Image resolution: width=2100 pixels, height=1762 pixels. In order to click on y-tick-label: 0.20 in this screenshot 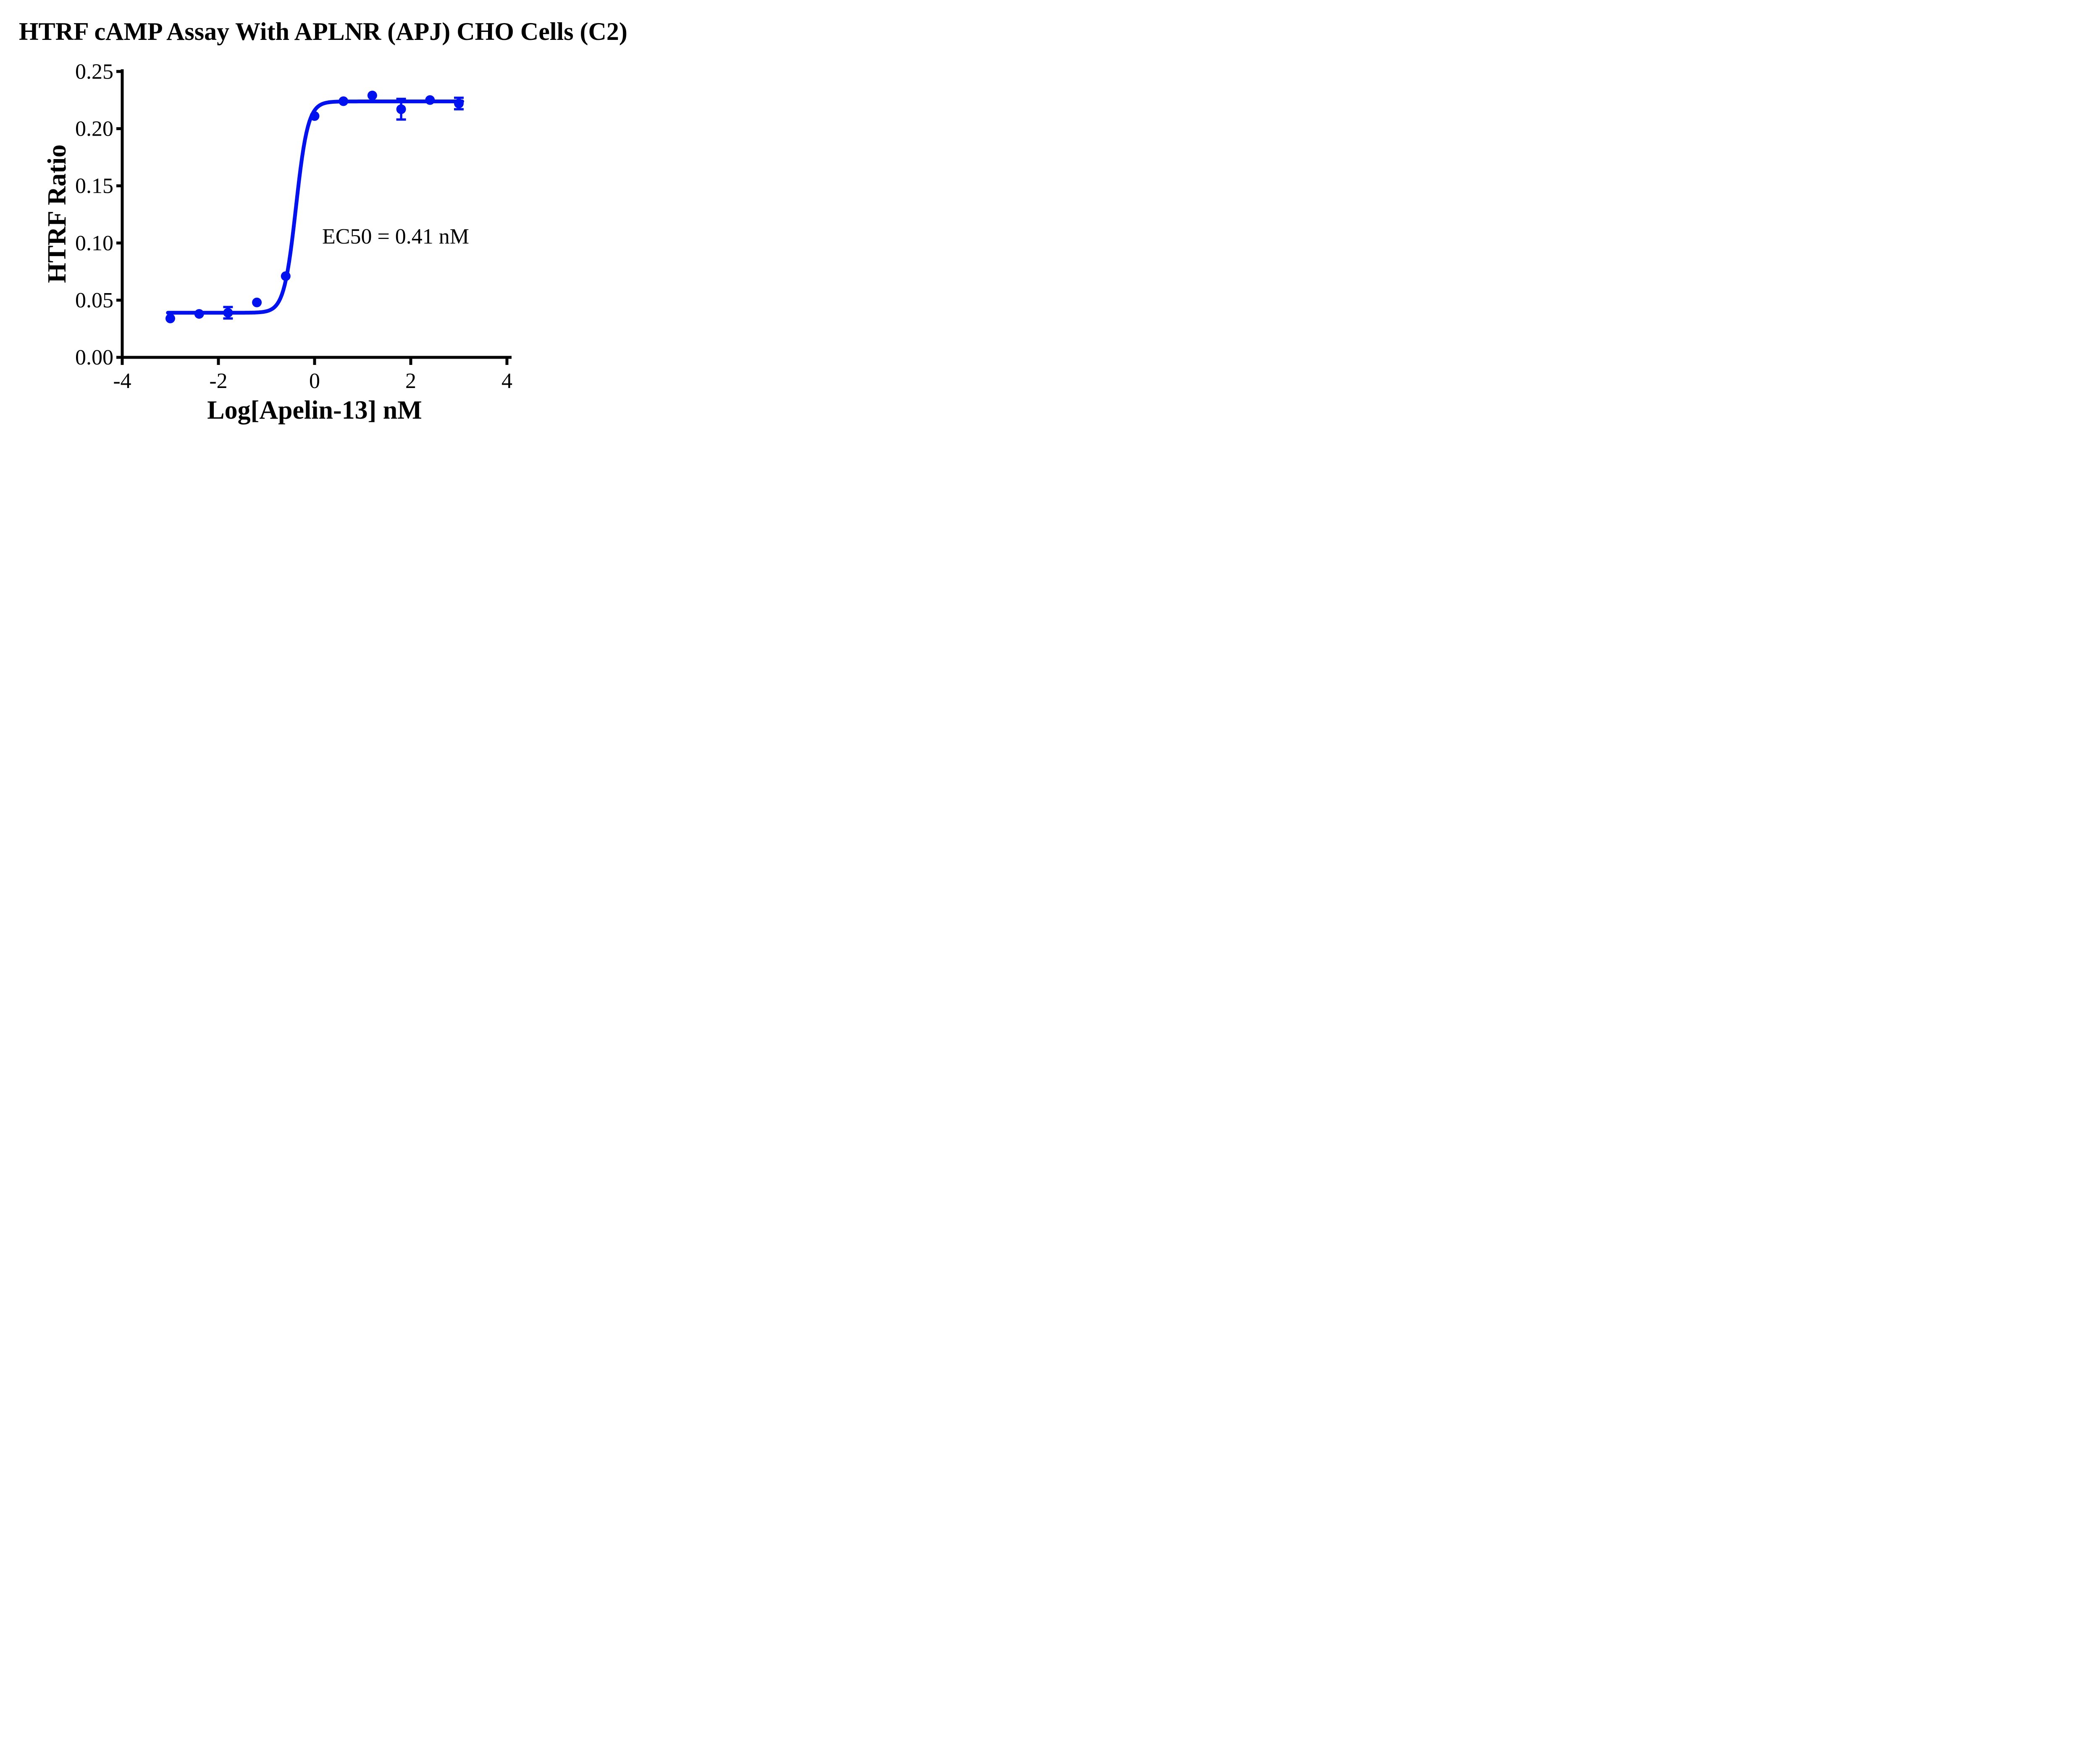, I will do `click(94, 129)`.